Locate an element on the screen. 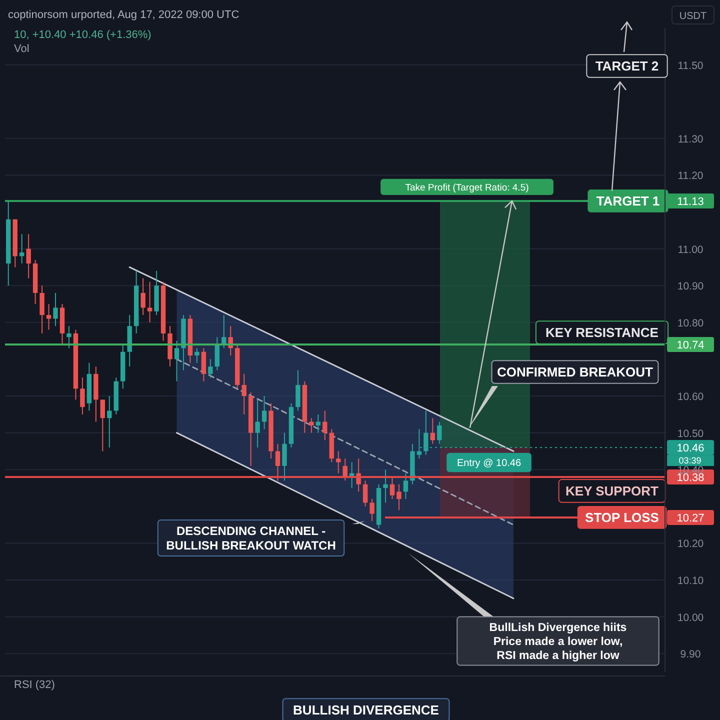 This screenshot has width=720, height=720. chart-subtitle: 10, +10.40 +10.46 (+1.36%) is located at coordinates (83, 35).